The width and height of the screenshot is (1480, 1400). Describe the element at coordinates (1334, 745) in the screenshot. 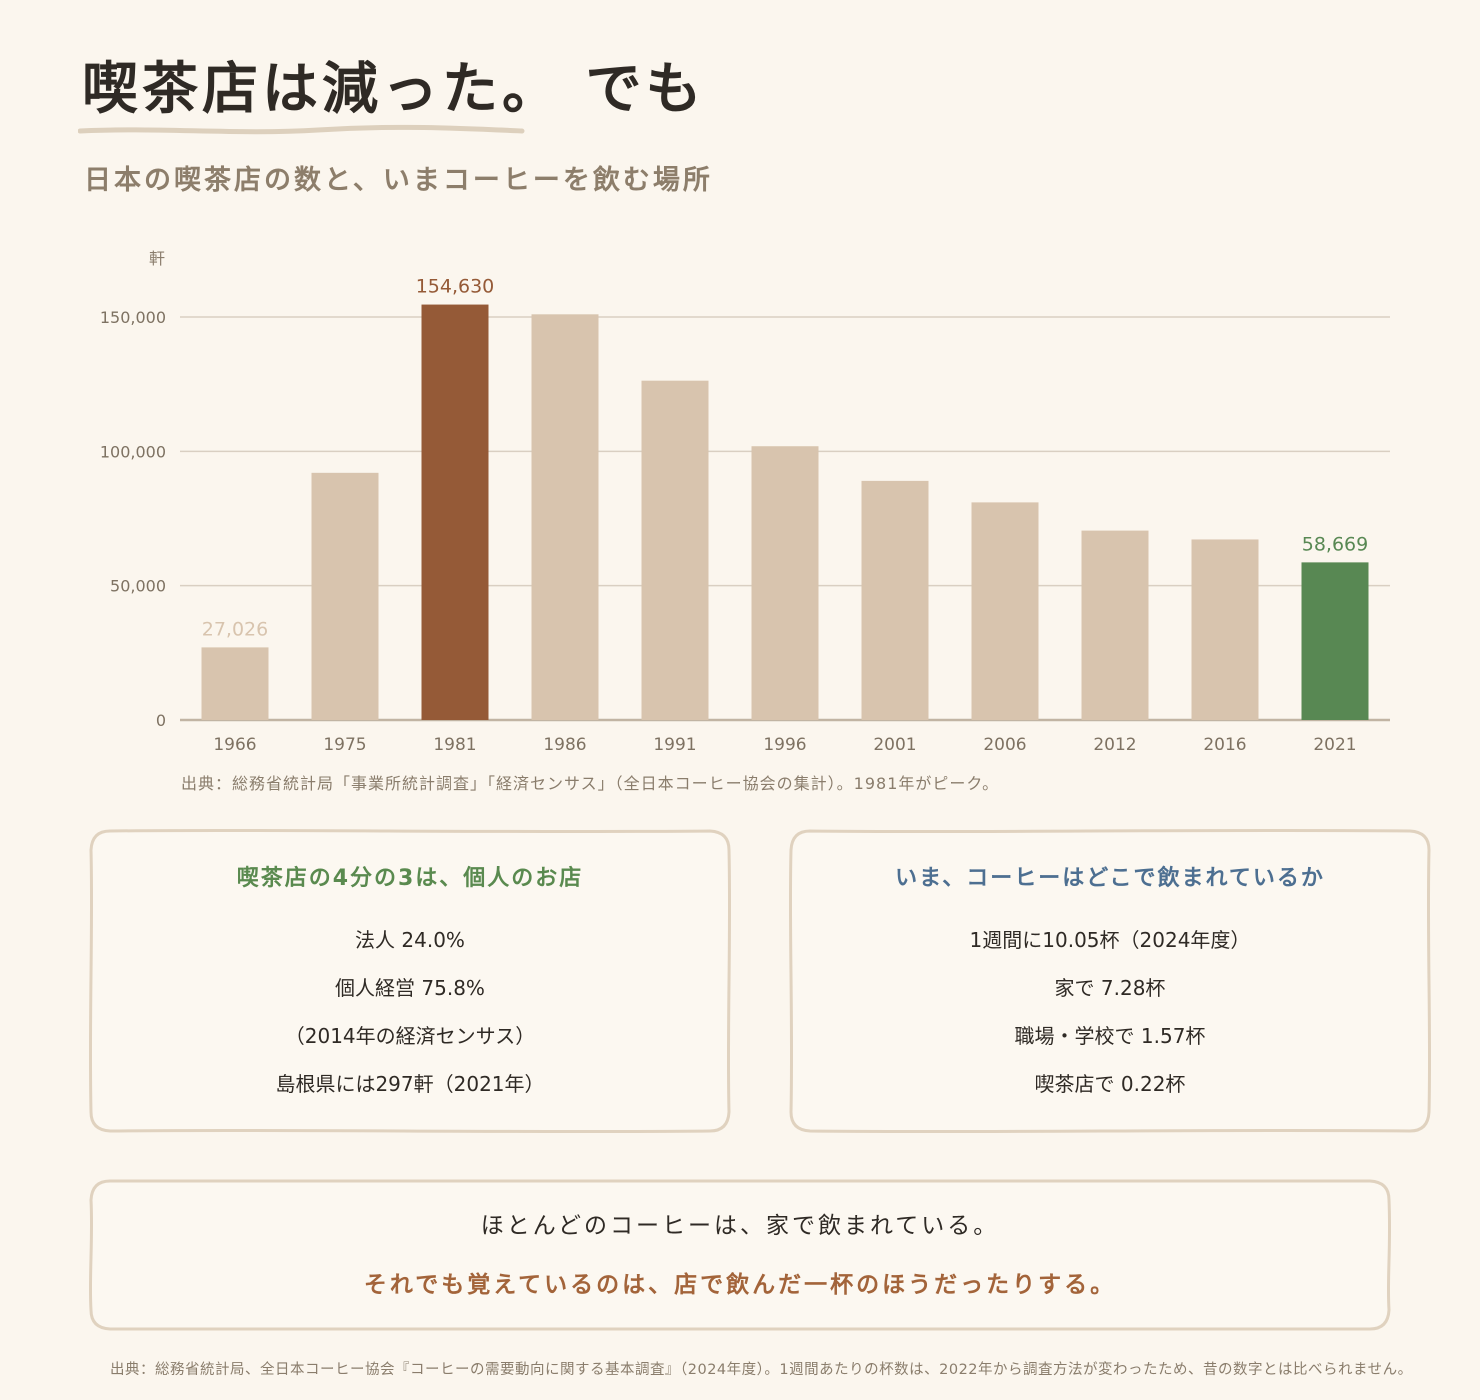

I see `x-tick-label: 2021` at that location.